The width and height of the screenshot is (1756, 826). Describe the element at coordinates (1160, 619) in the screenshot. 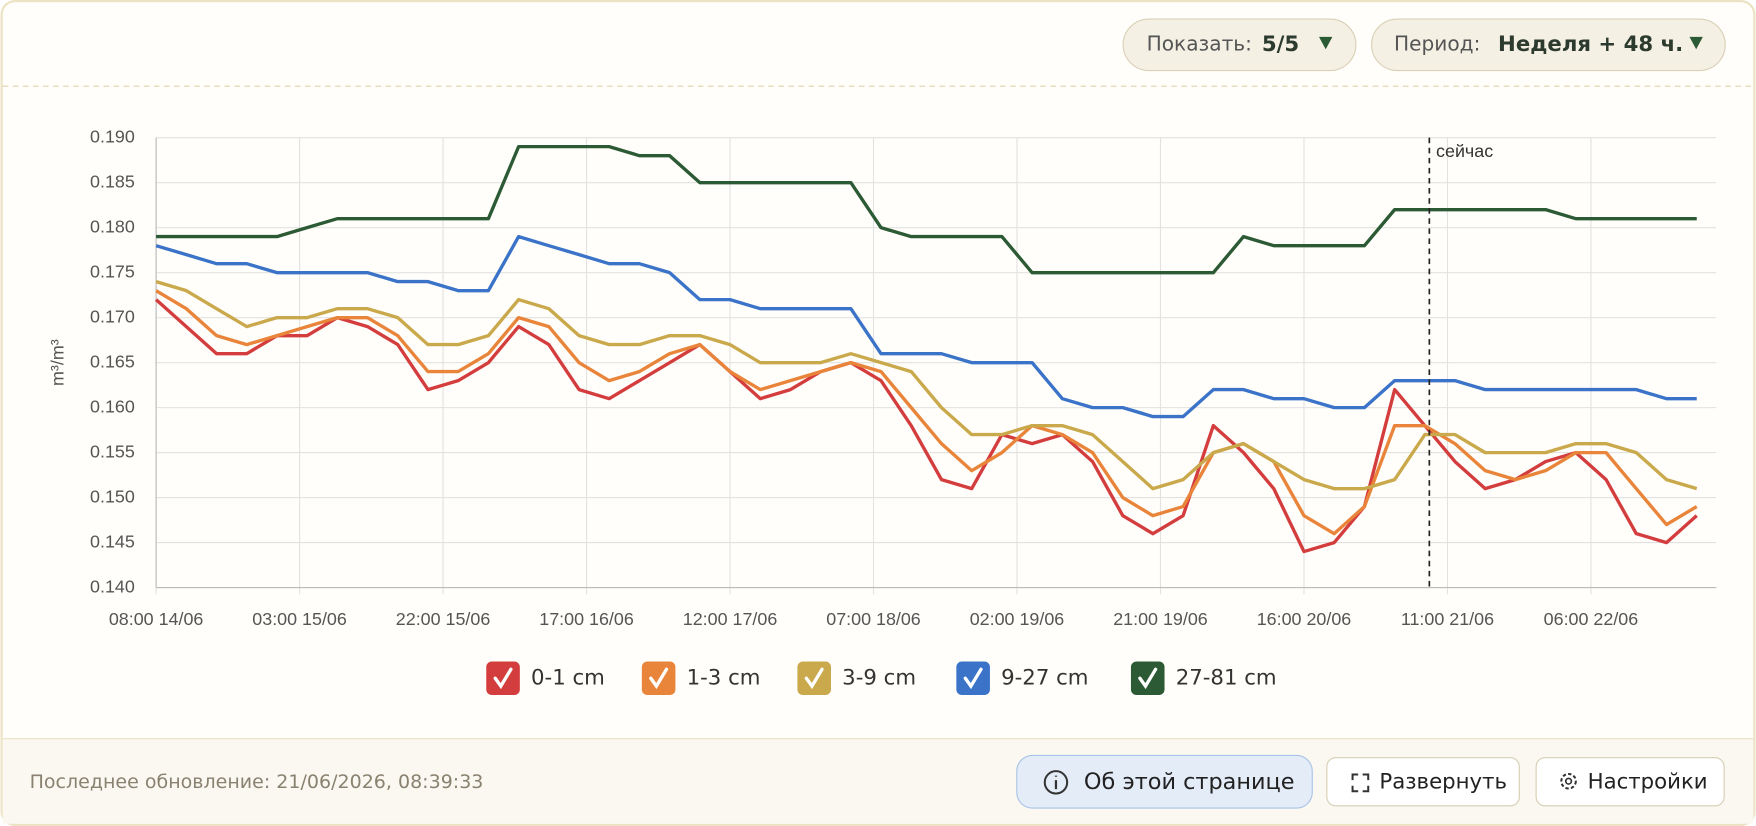

I see `x-tick-label: 21:00 19/06` at that location.